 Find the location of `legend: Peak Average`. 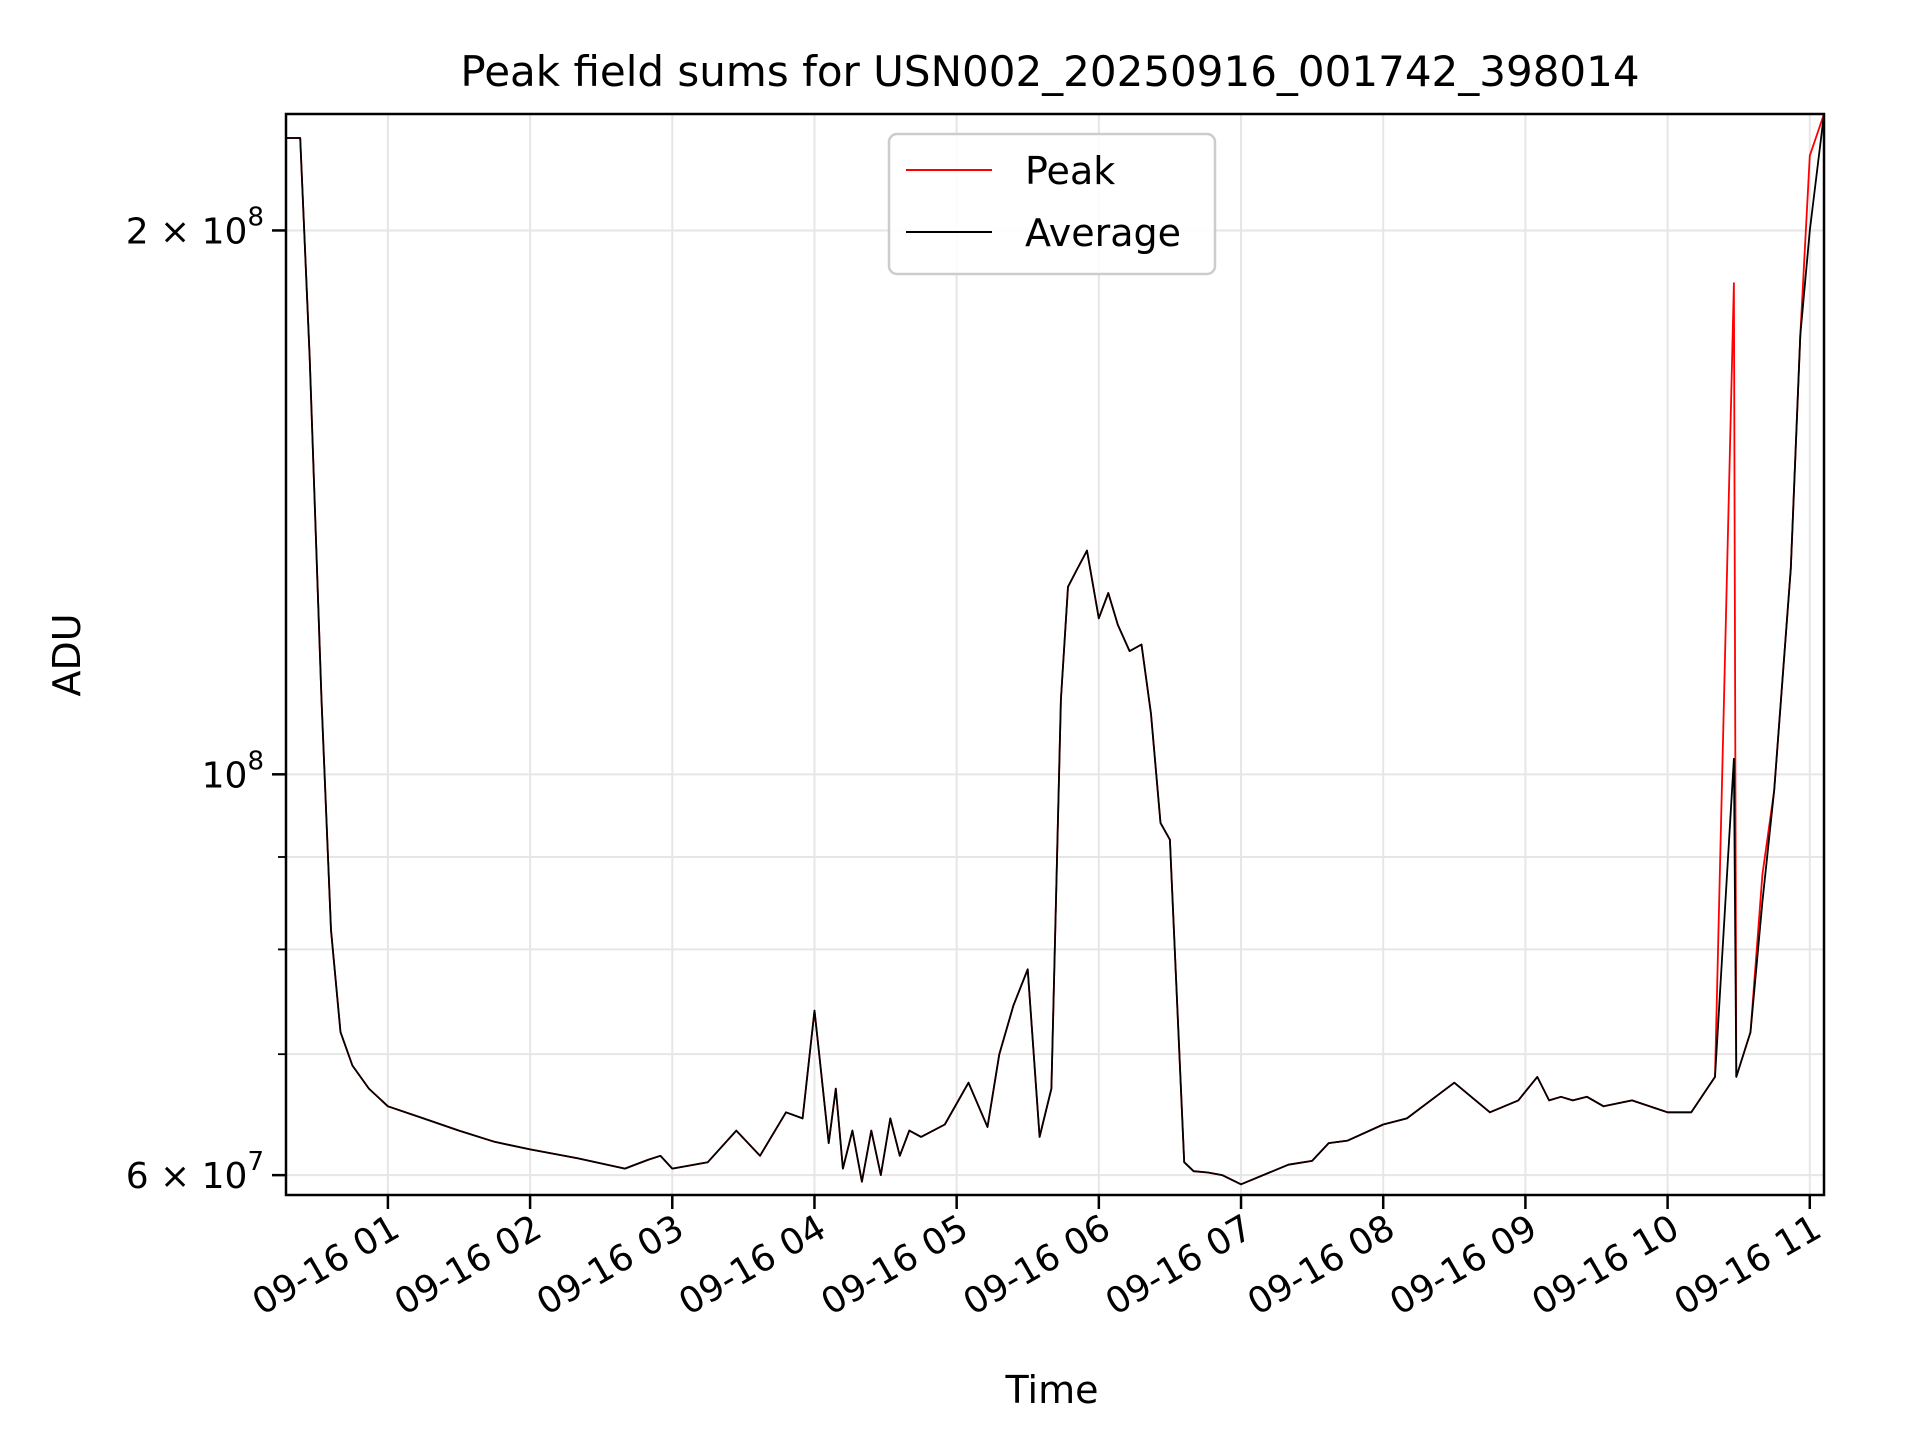

legend: Peak Average is located at coordinates (1052, 204).